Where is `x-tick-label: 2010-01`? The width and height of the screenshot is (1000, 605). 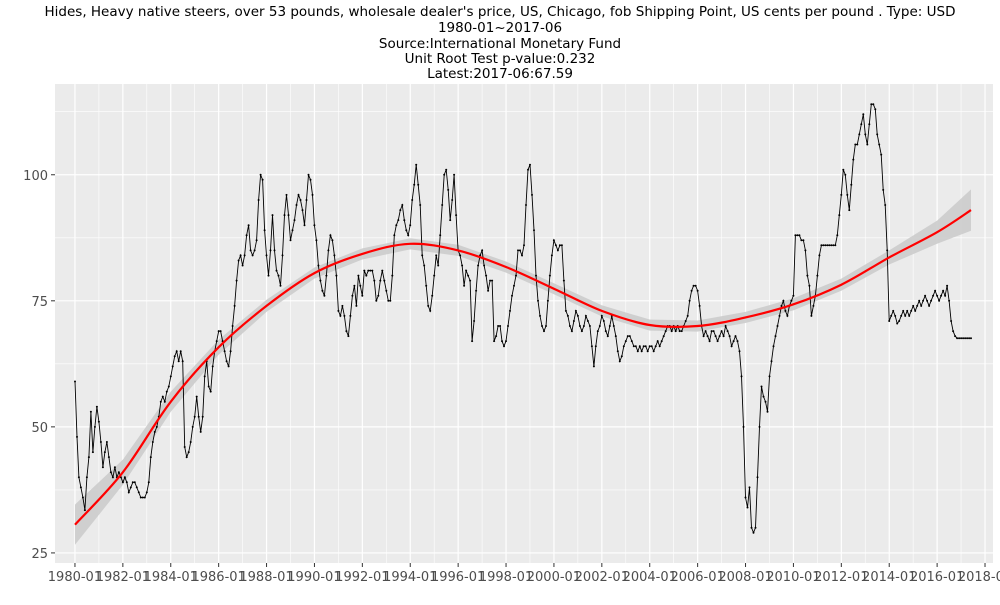 x-tick-label: 2010-01 is located at coordinates (793, 577).